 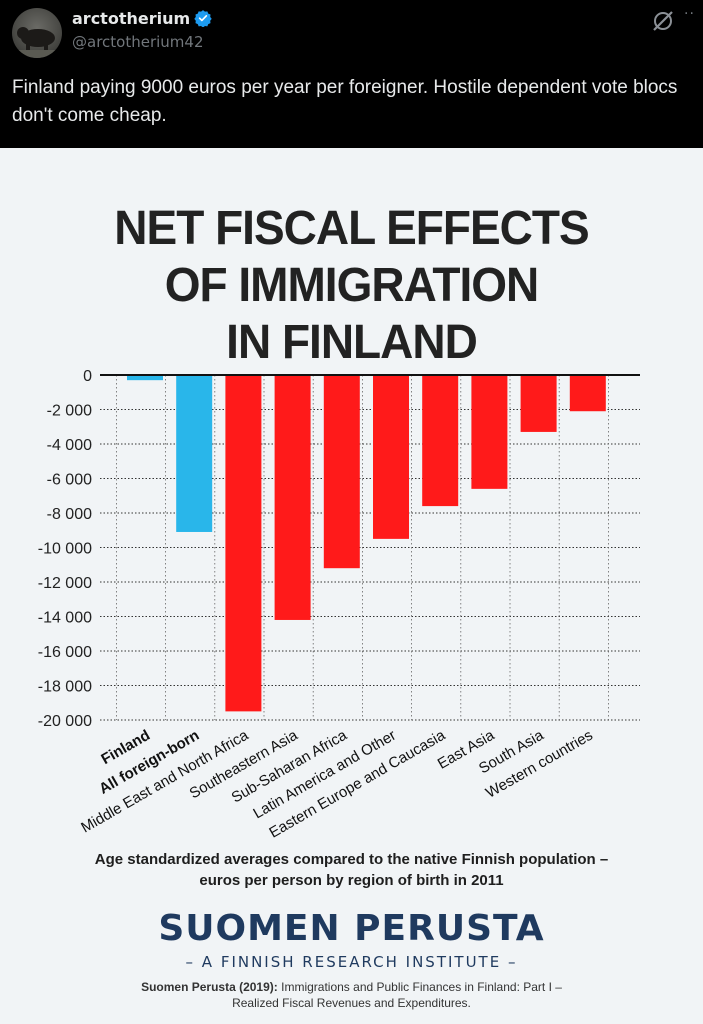 I want to click on citation-author: Suomen Perusta (2019):, so click(x=209, y=987).